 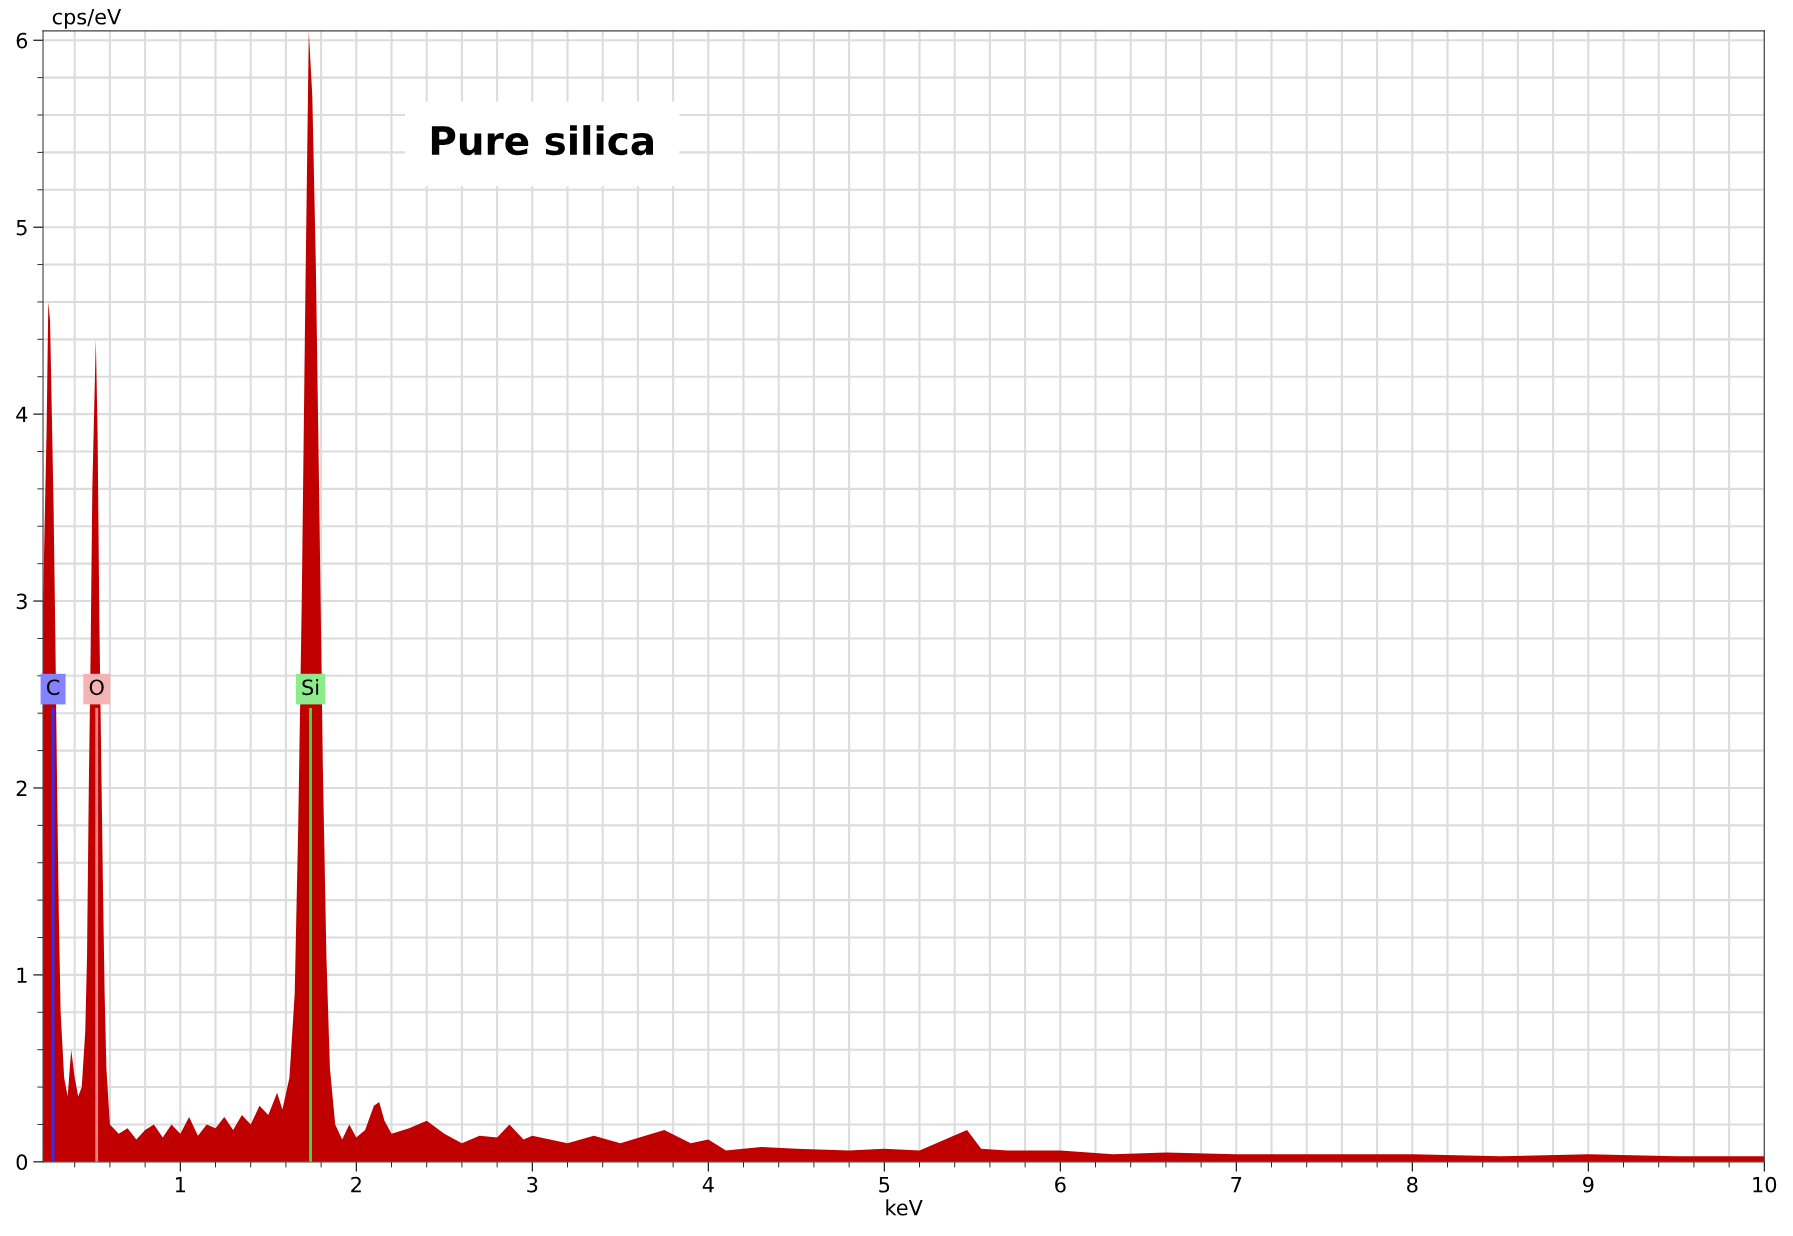 What do you see at coordinates (1765, 1184) in the screenshot?
I see `x-tick-label: 10` at bounding box center [1765, 1184].